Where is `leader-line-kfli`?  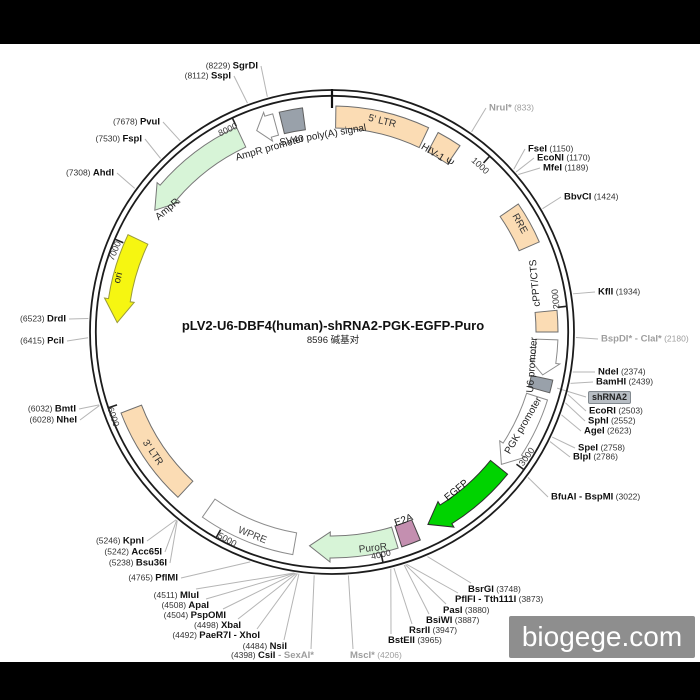
leader-line-kfli is located at coordinates (584, 293).